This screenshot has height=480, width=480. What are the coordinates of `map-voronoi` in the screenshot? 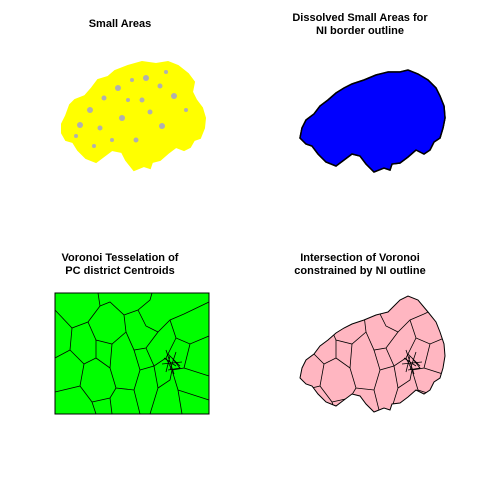 It's located at (132, 353).